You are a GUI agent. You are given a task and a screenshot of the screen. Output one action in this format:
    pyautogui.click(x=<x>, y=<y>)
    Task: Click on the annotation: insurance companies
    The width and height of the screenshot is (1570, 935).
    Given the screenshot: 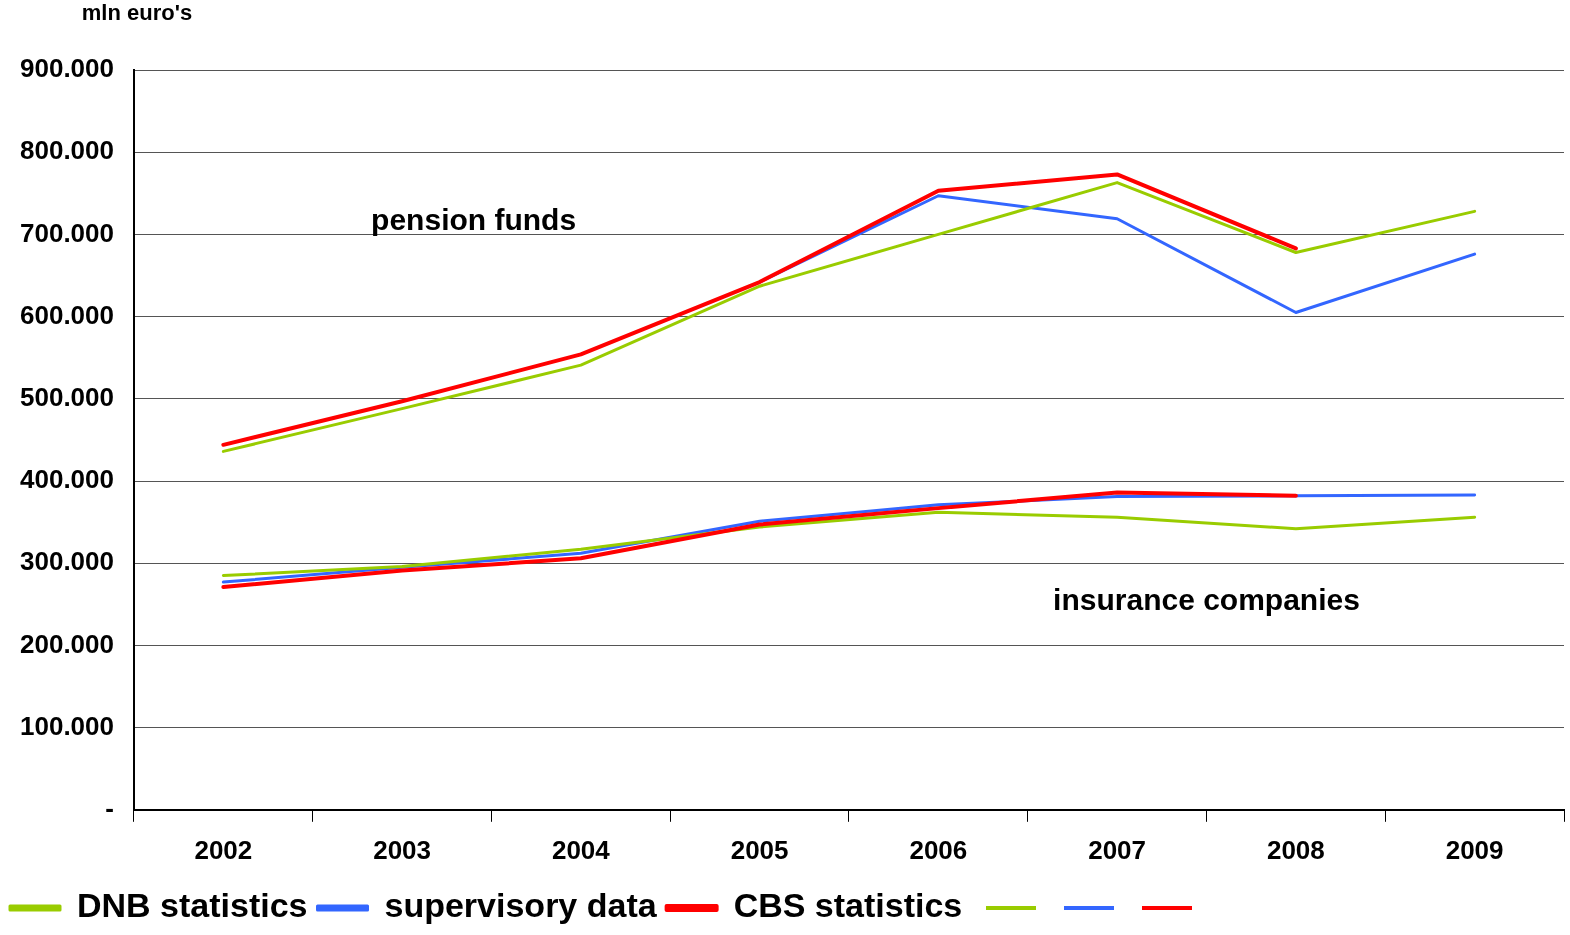 What is the action you would take?
    pyautogui.click(x=1206, y=600)
    